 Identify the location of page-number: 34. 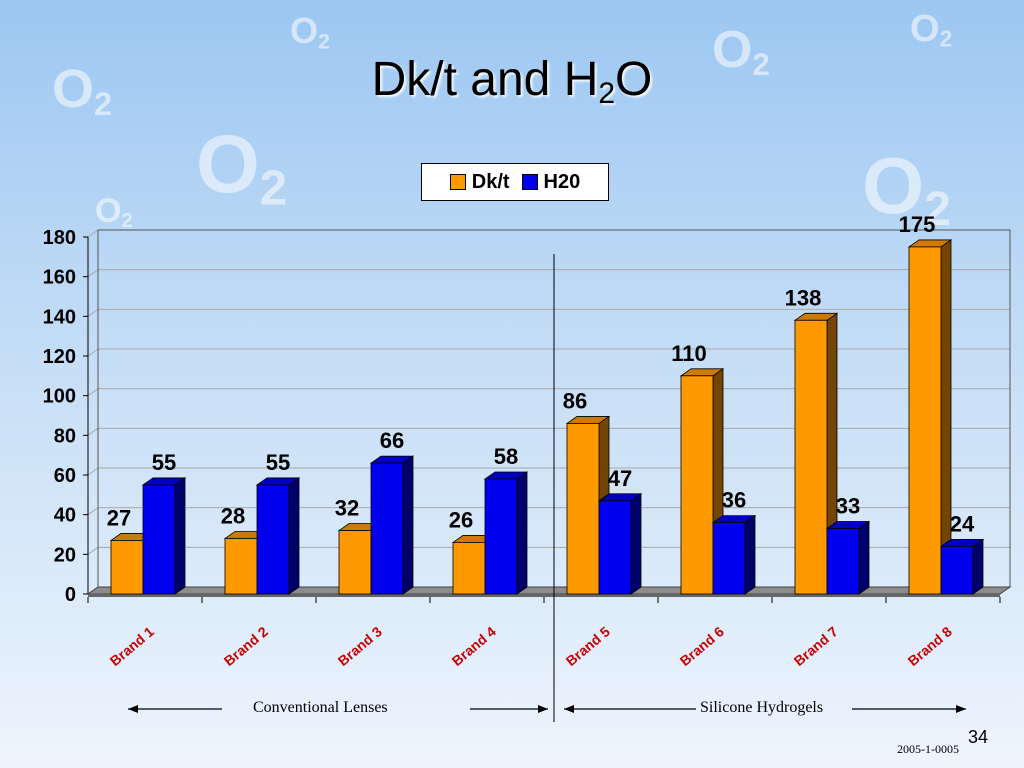
(978, 737).